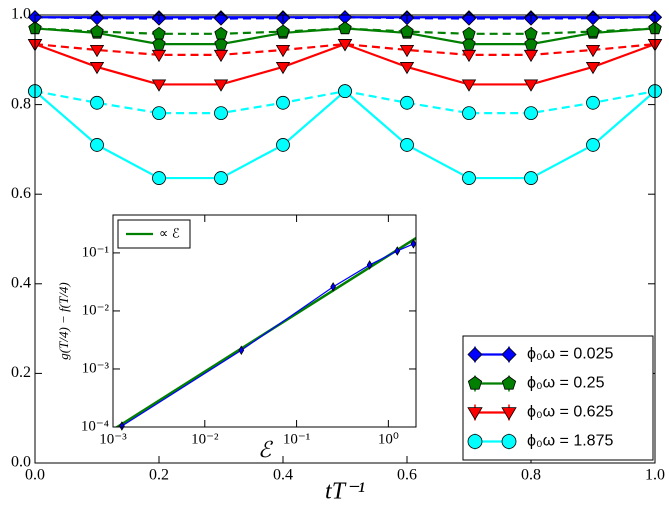 This screenshot has width=669, height=506. Describe the element at coordinates (21, 103) in the screenshot. I see `y-tick-label: 0.8` at that location.